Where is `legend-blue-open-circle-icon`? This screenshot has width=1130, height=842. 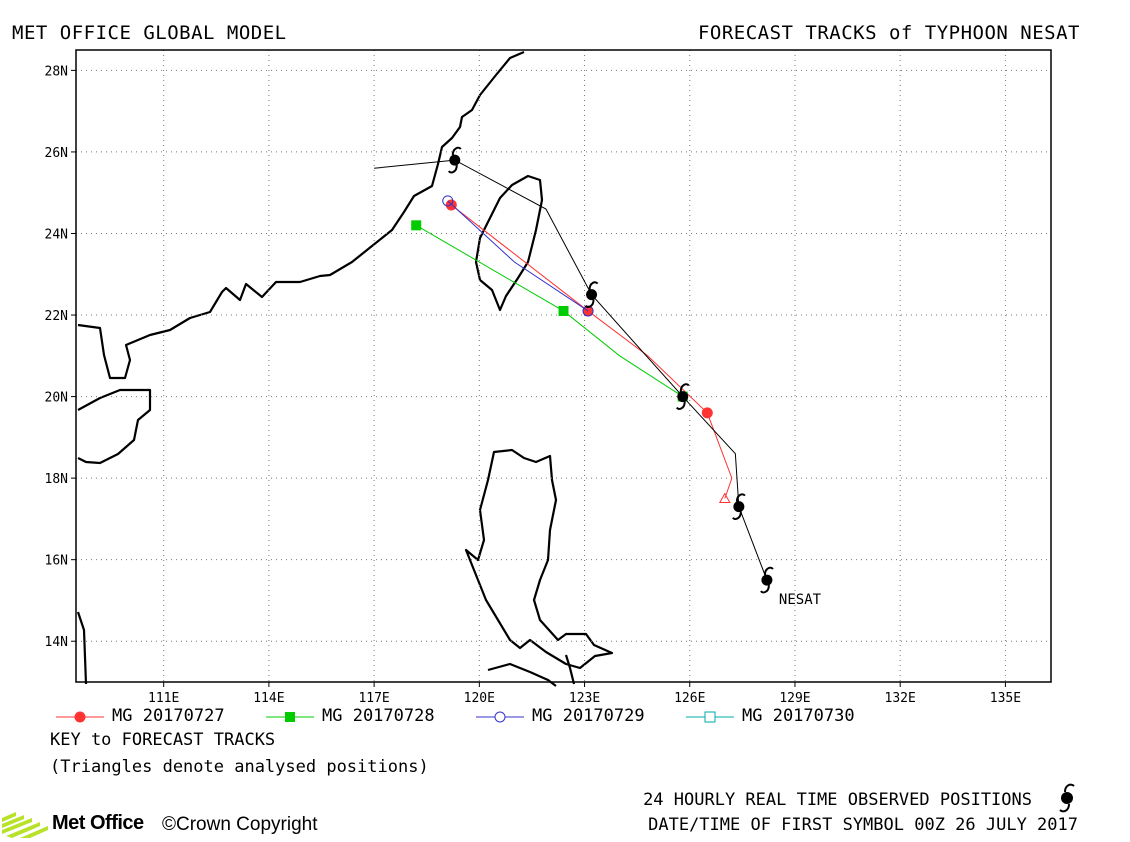 legend-blue-open-circle-icon is located at coordinates (500, 718).